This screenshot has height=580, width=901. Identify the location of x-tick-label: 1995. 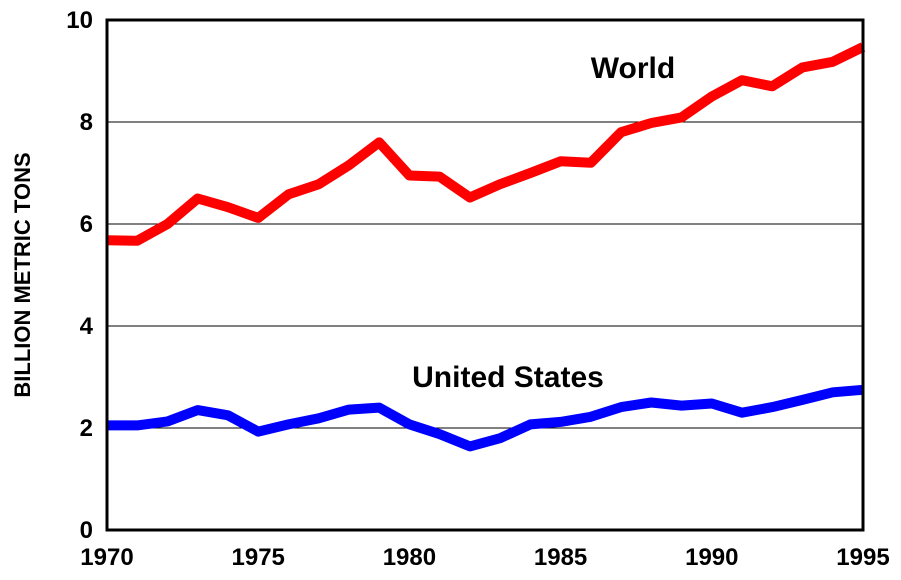
(862, 557).